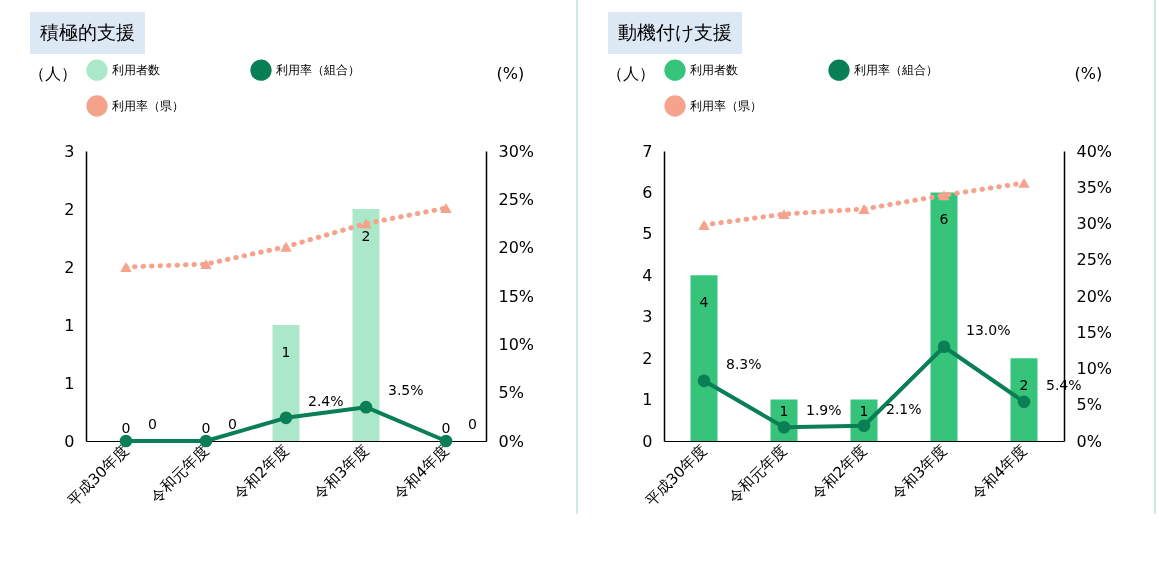 This screenshot has height=564, width=1159. What do you see at coordinates (326, 400) in the screenshot?
I see `data-label: 2.4%` at bounding box center [326, 400].